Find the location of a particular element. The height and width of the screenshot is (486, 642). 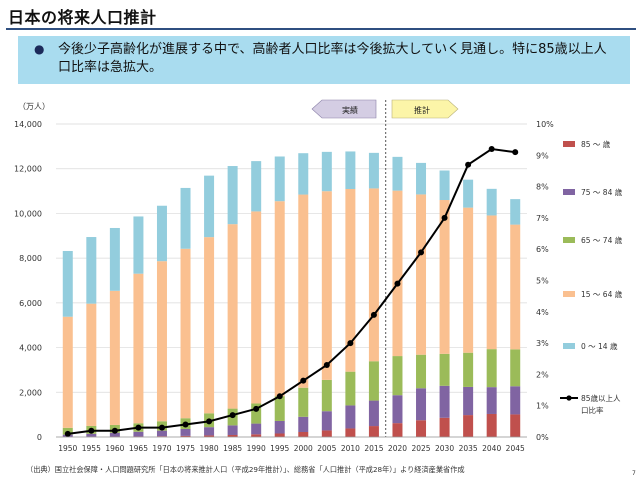

actual-arrow is located at coordinates (344, 109).